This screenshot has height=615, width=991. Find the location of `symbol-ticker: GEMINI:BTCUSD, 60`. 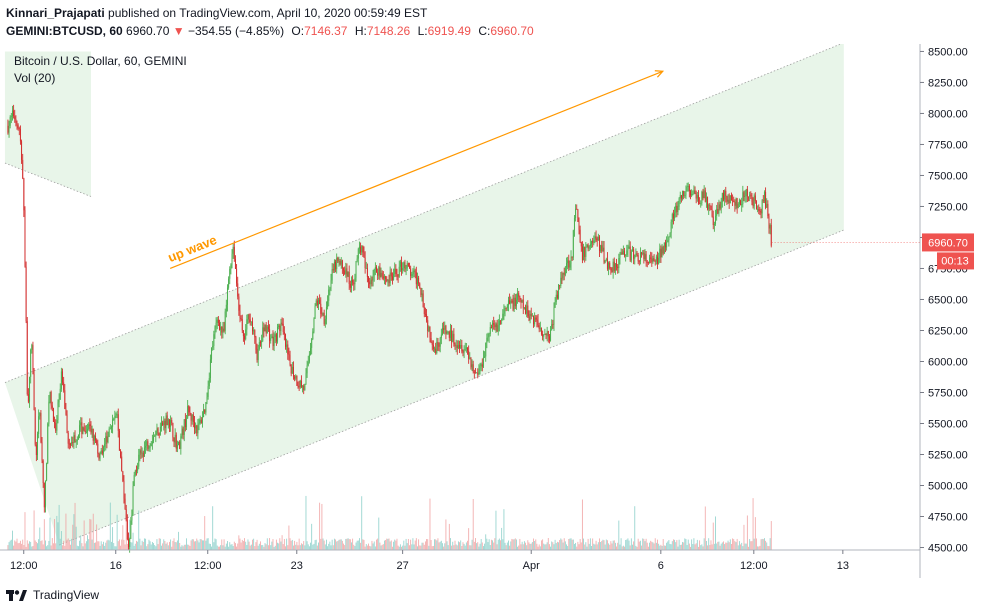

symbol-ticker: GEMINI:BTCUSD, 60 is located at coordinates (64, 31).